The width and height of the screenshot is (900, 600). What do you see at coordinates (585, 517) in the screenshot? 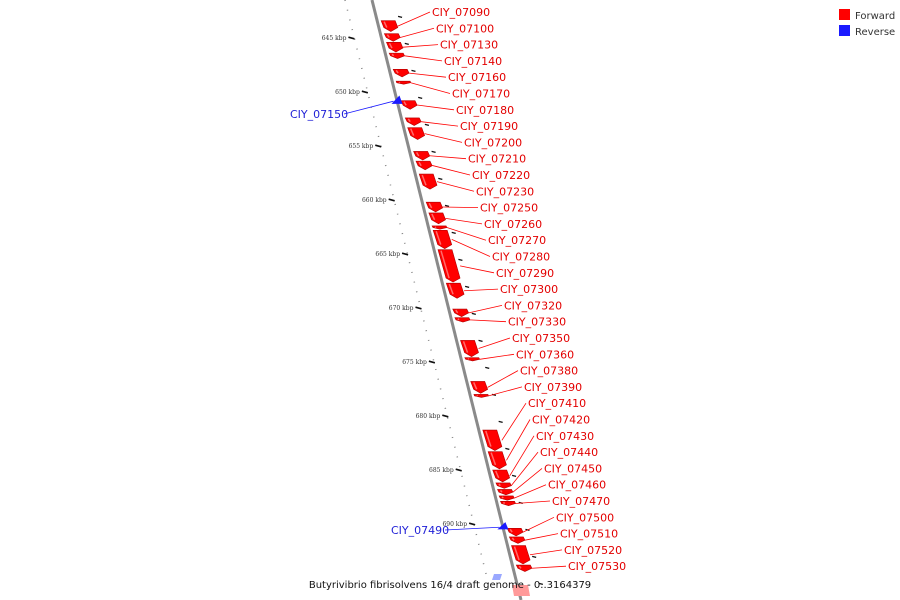
I see `forward-gene-label: CIY_07500` at bounding box center [585, 517].